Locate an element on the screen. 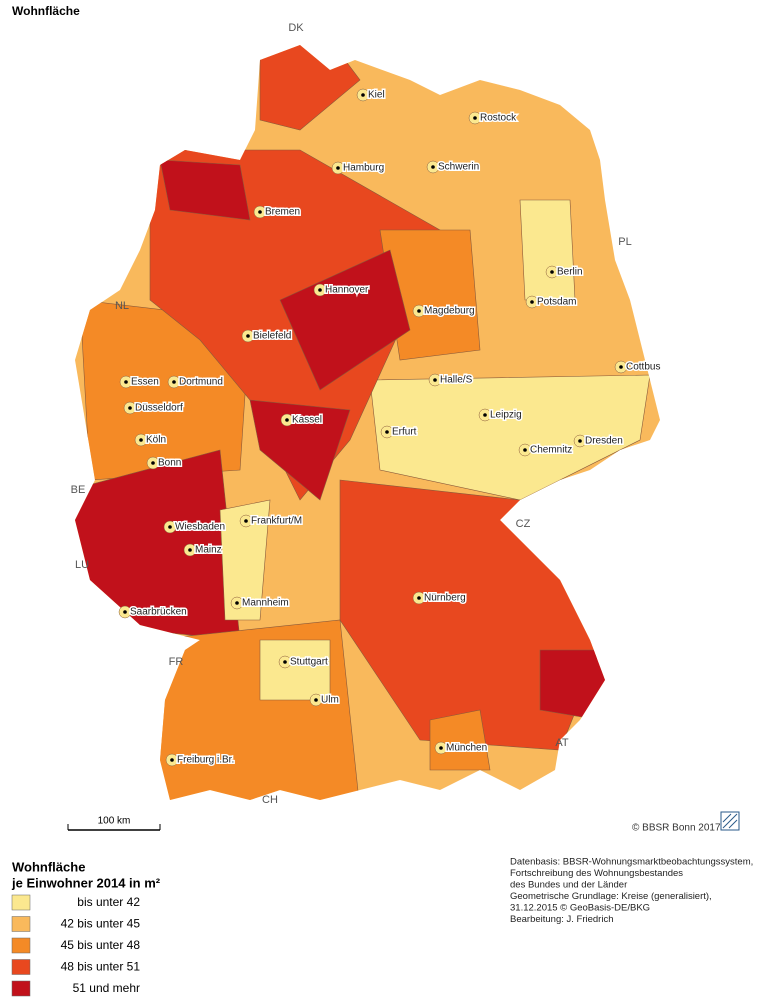 The image size is (761, 1000). country-label: FR is located at coordinates (176, 662).